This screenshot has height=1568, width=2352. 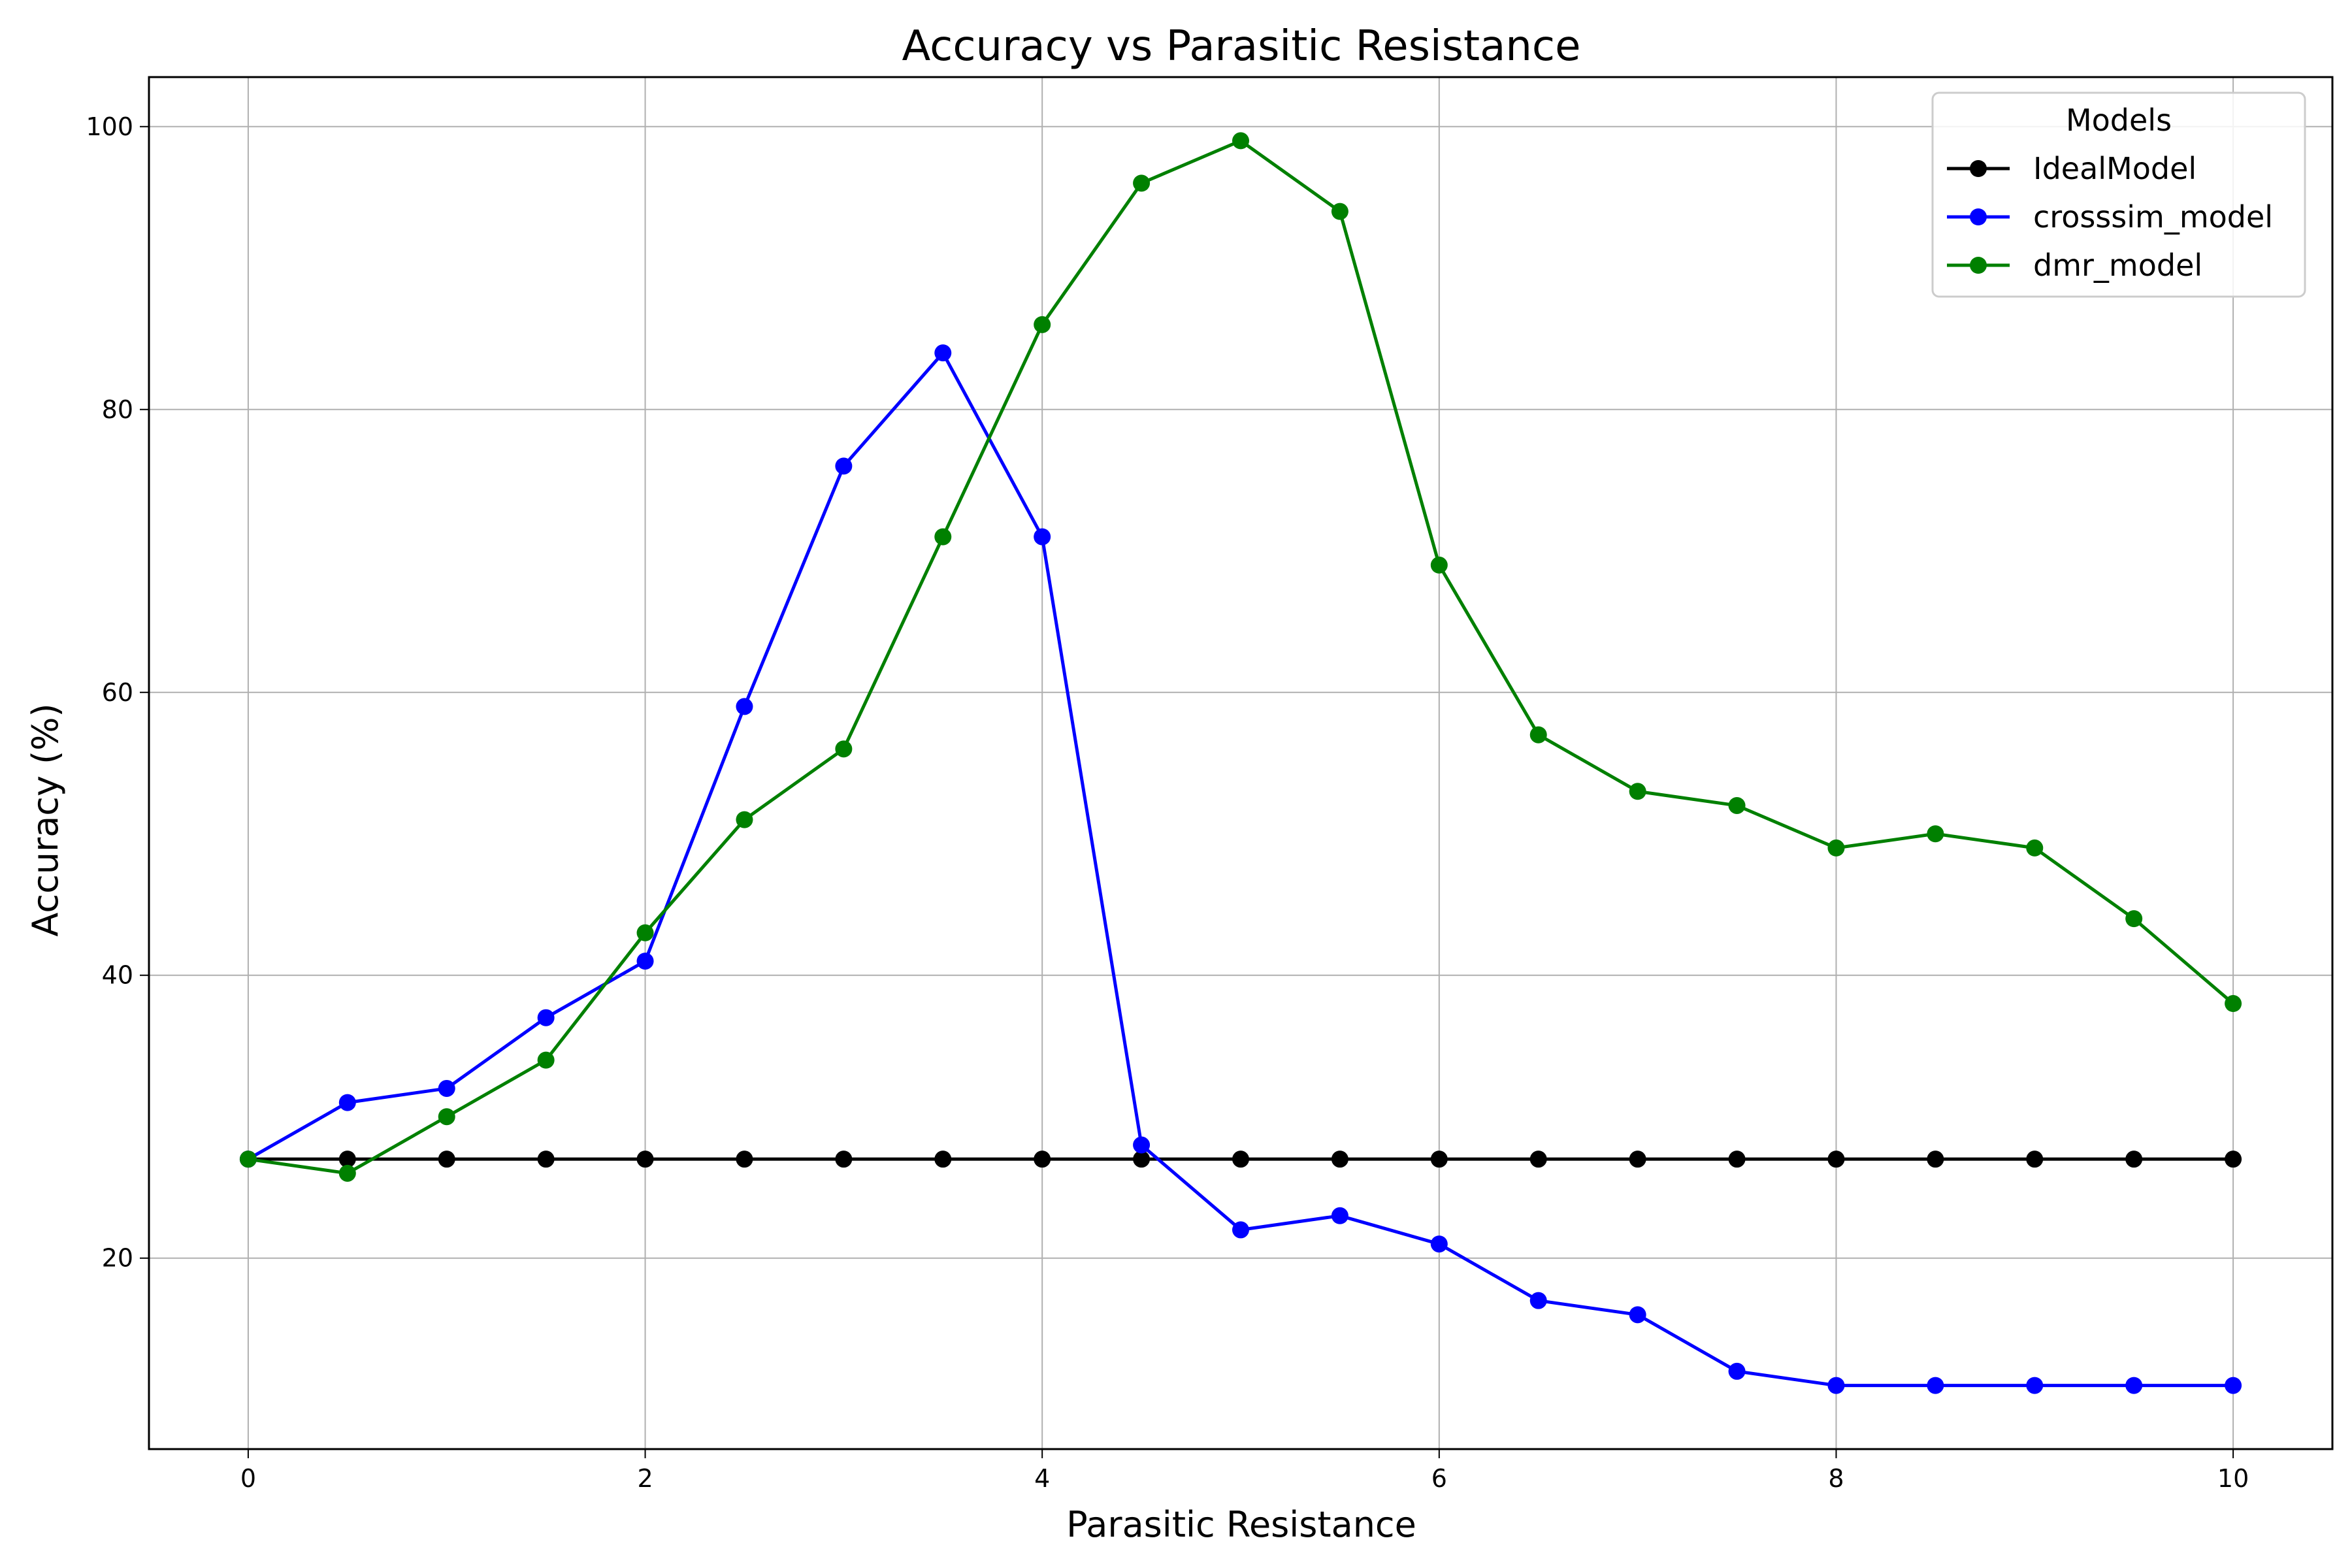 I want to click on legend-marker-dmr_model, so click(x=1978, y=265).